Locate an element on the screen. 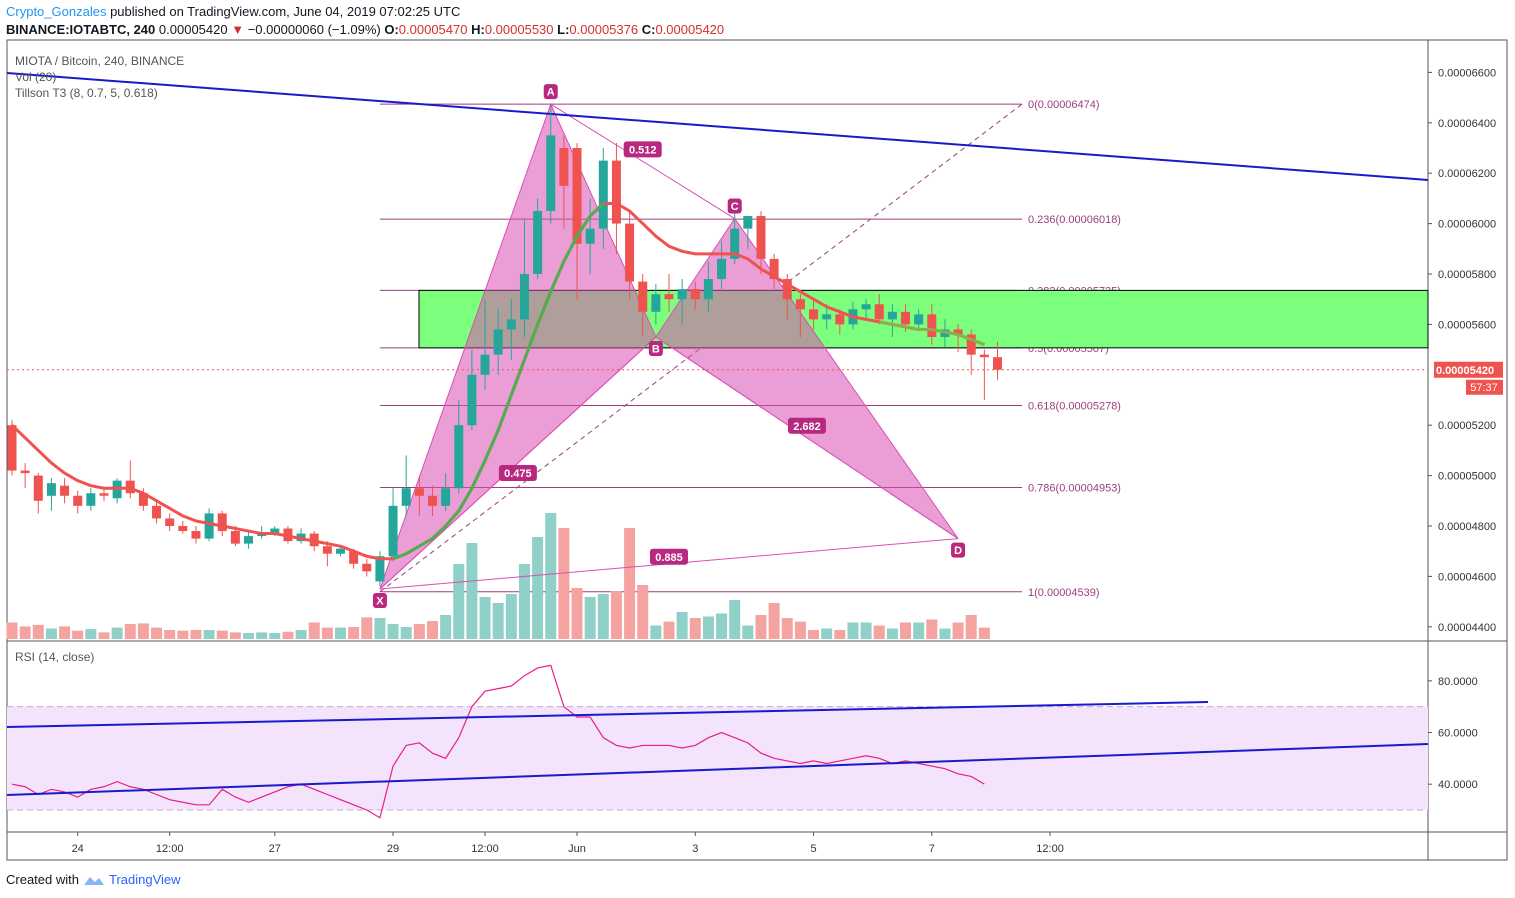 The width and height of the screenshot is (1515, 898). down-arrow-icon: ▼ is located at coordinates (238, 29).